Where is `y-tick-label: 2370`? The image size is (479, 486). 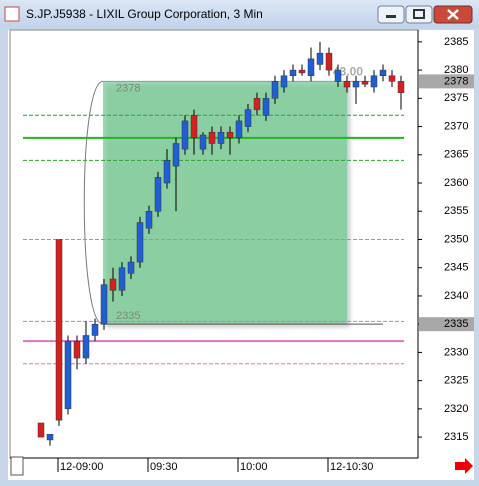 y-tick-label: 2370 is located at coordinates (456, 126).